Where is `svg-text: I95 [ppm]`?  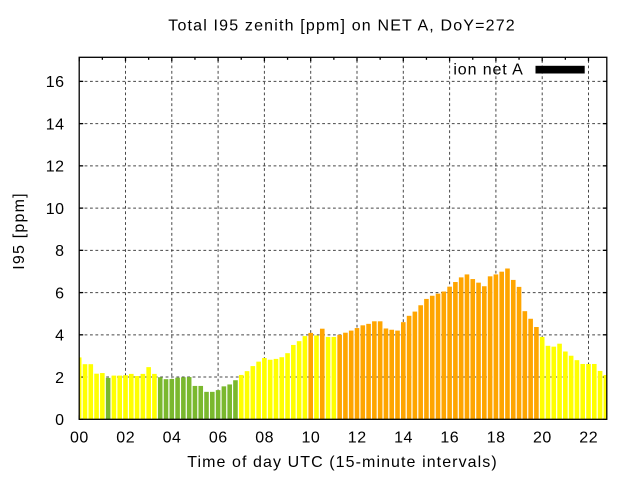 svg-text: I95 [ppm] is located at coordinates (19, 231).